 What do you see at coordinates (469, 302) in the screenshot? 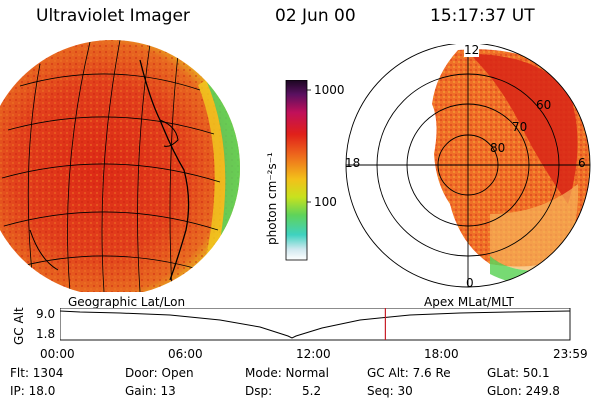
I see `apex-panel-label: Apex MLat/MLT` at bounding box center [469, 302].